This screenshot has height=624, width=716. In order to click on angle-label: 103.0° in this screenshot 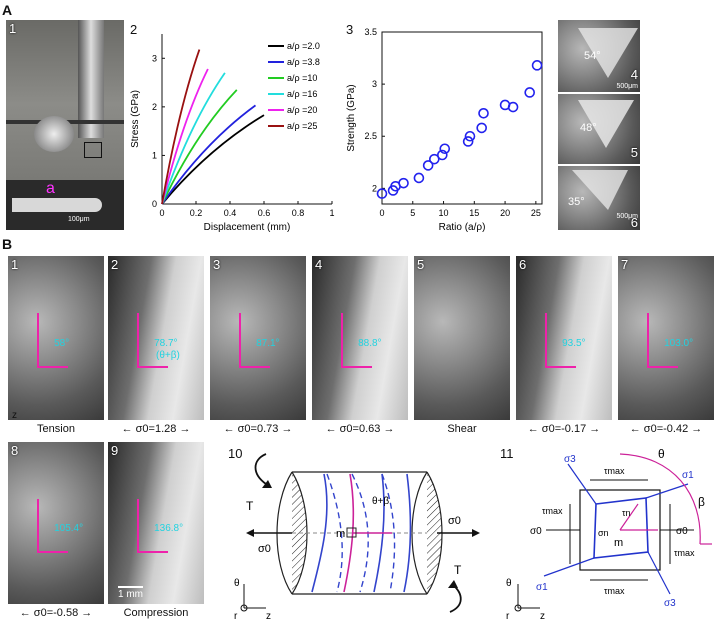, I will do `click(679, 343)`.